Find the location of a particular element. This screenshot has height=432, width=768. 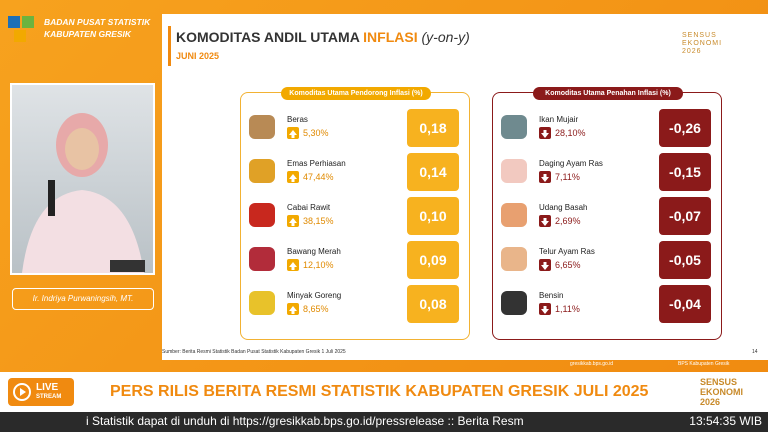

org-name: BADAN PUSAT STATISTIK KABUPATEN GRESIK is located at coordinates (97, 28).